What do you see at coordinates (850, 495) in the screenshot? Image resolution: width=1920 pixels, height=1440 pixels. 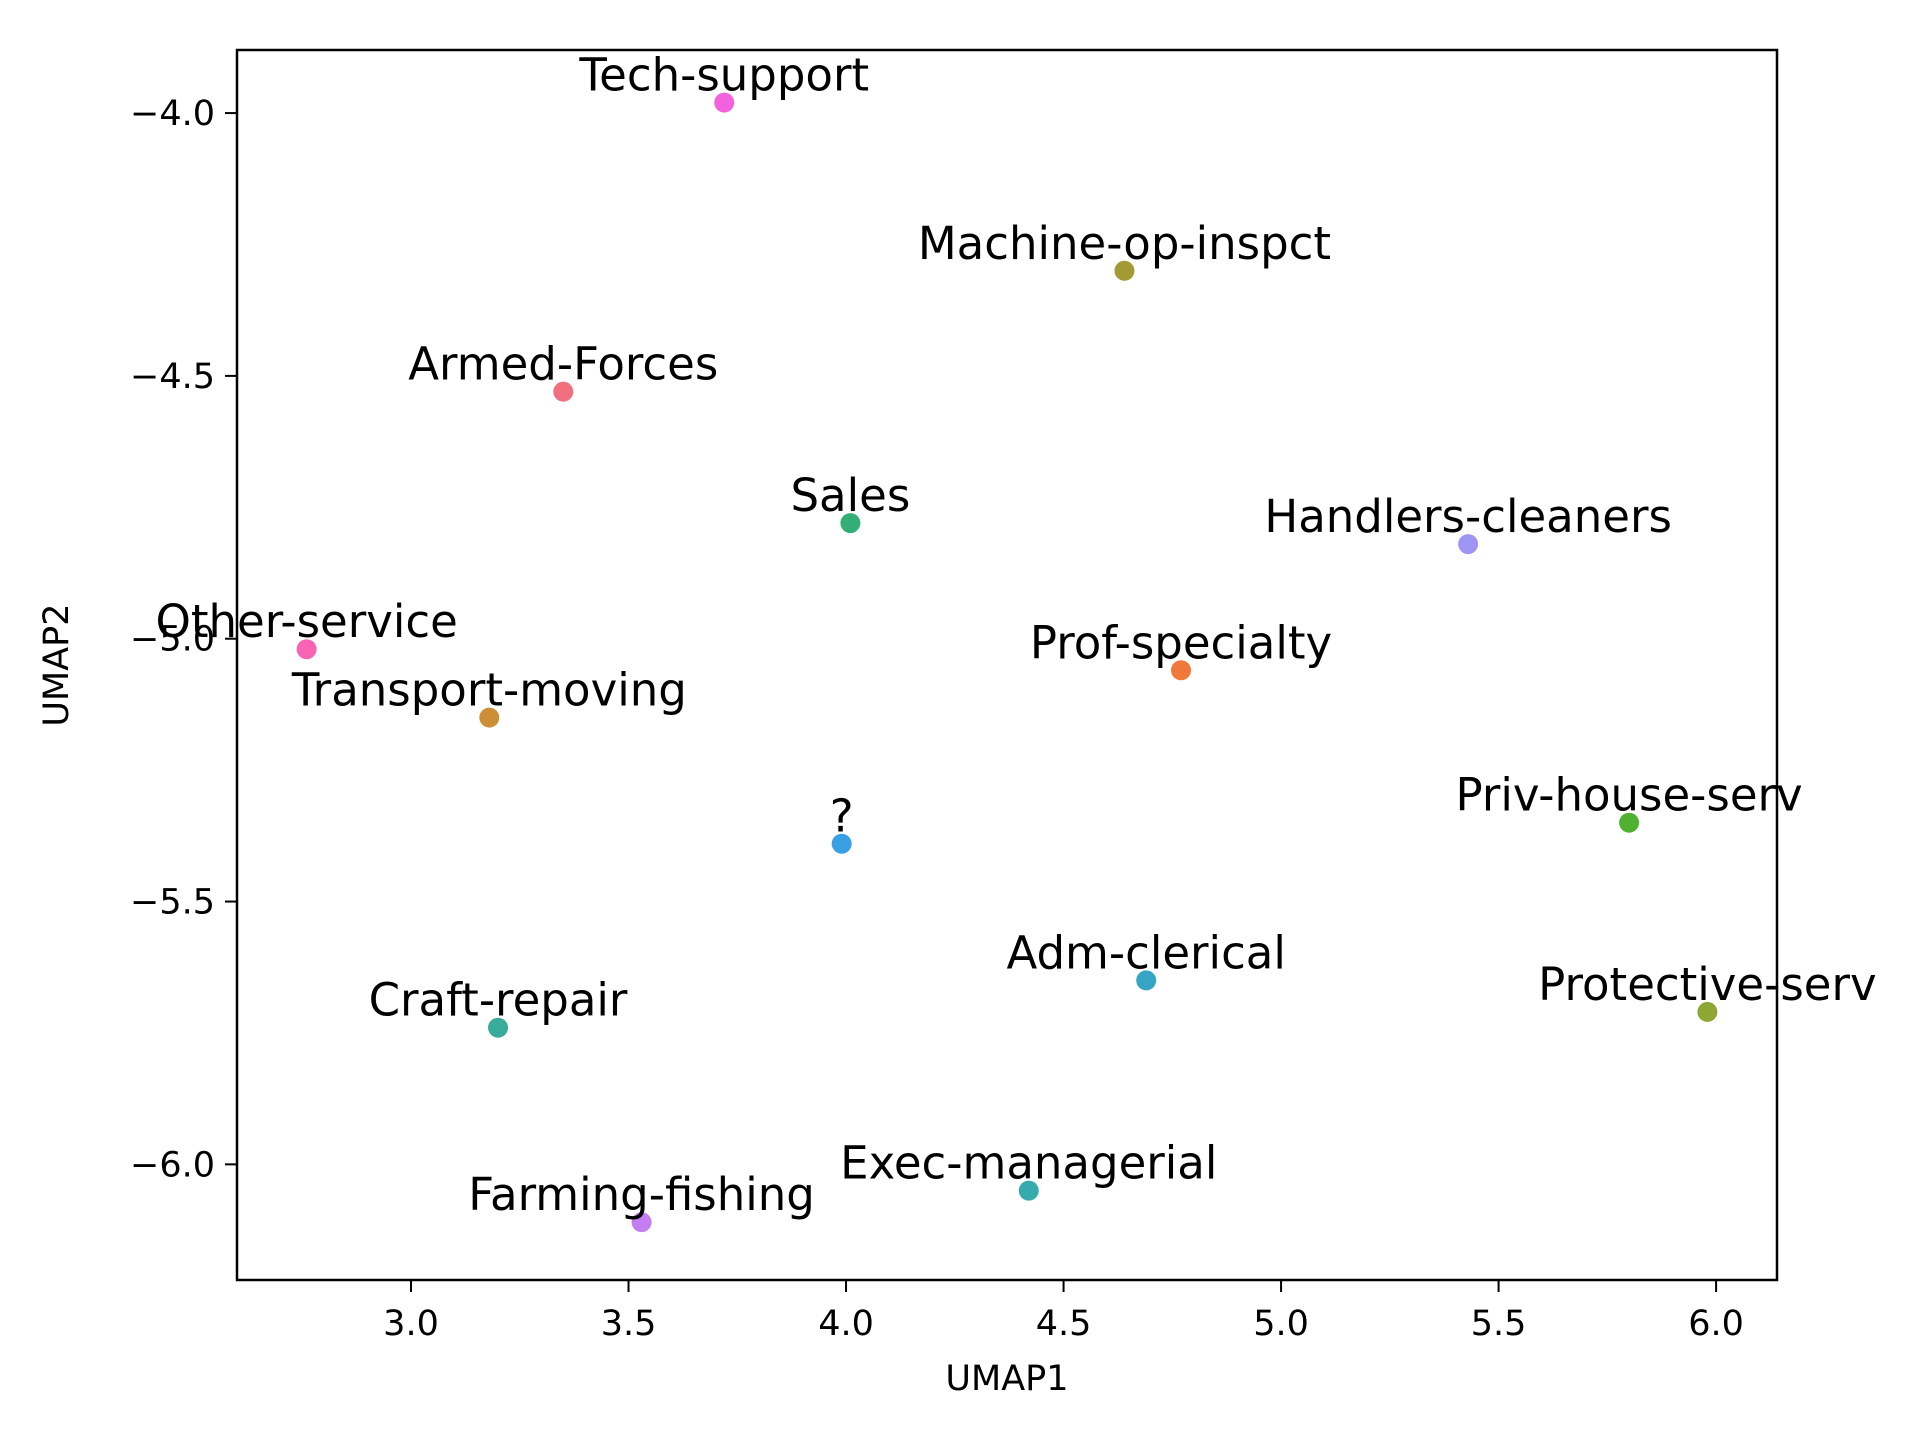 I see `data-point-label: Sales` at bounding box center [850, 495].